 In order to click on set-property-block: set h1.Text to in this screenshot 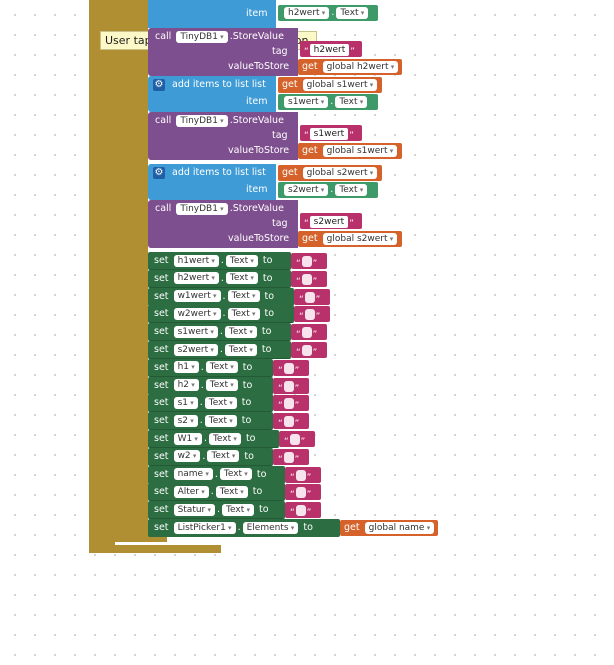, I will do `click(210, 367)`.